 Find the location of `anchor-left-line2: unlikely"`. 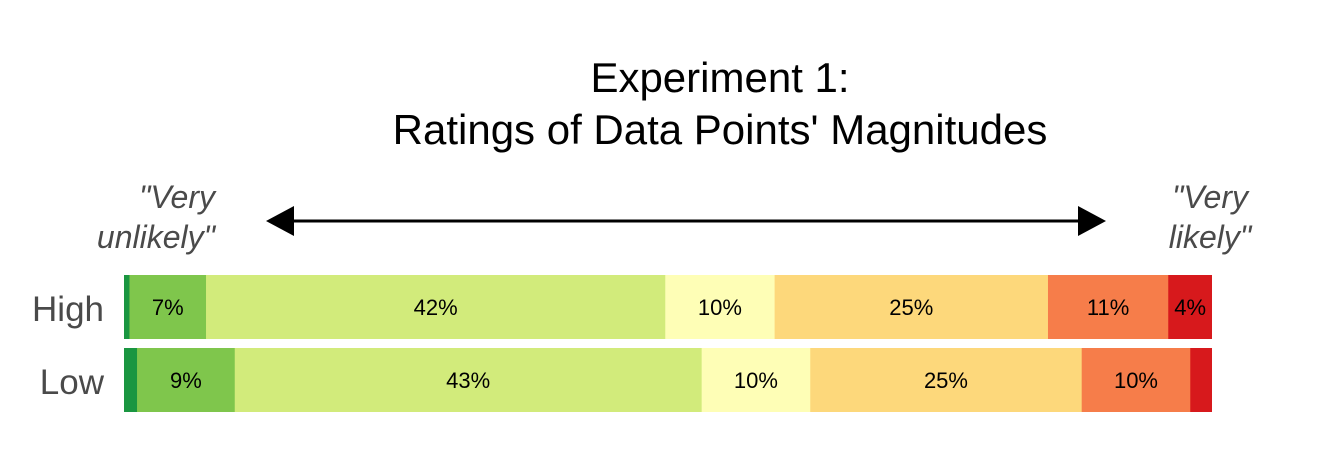

anchor-left-line2: unlikely" is located at coordinates (155, 237).